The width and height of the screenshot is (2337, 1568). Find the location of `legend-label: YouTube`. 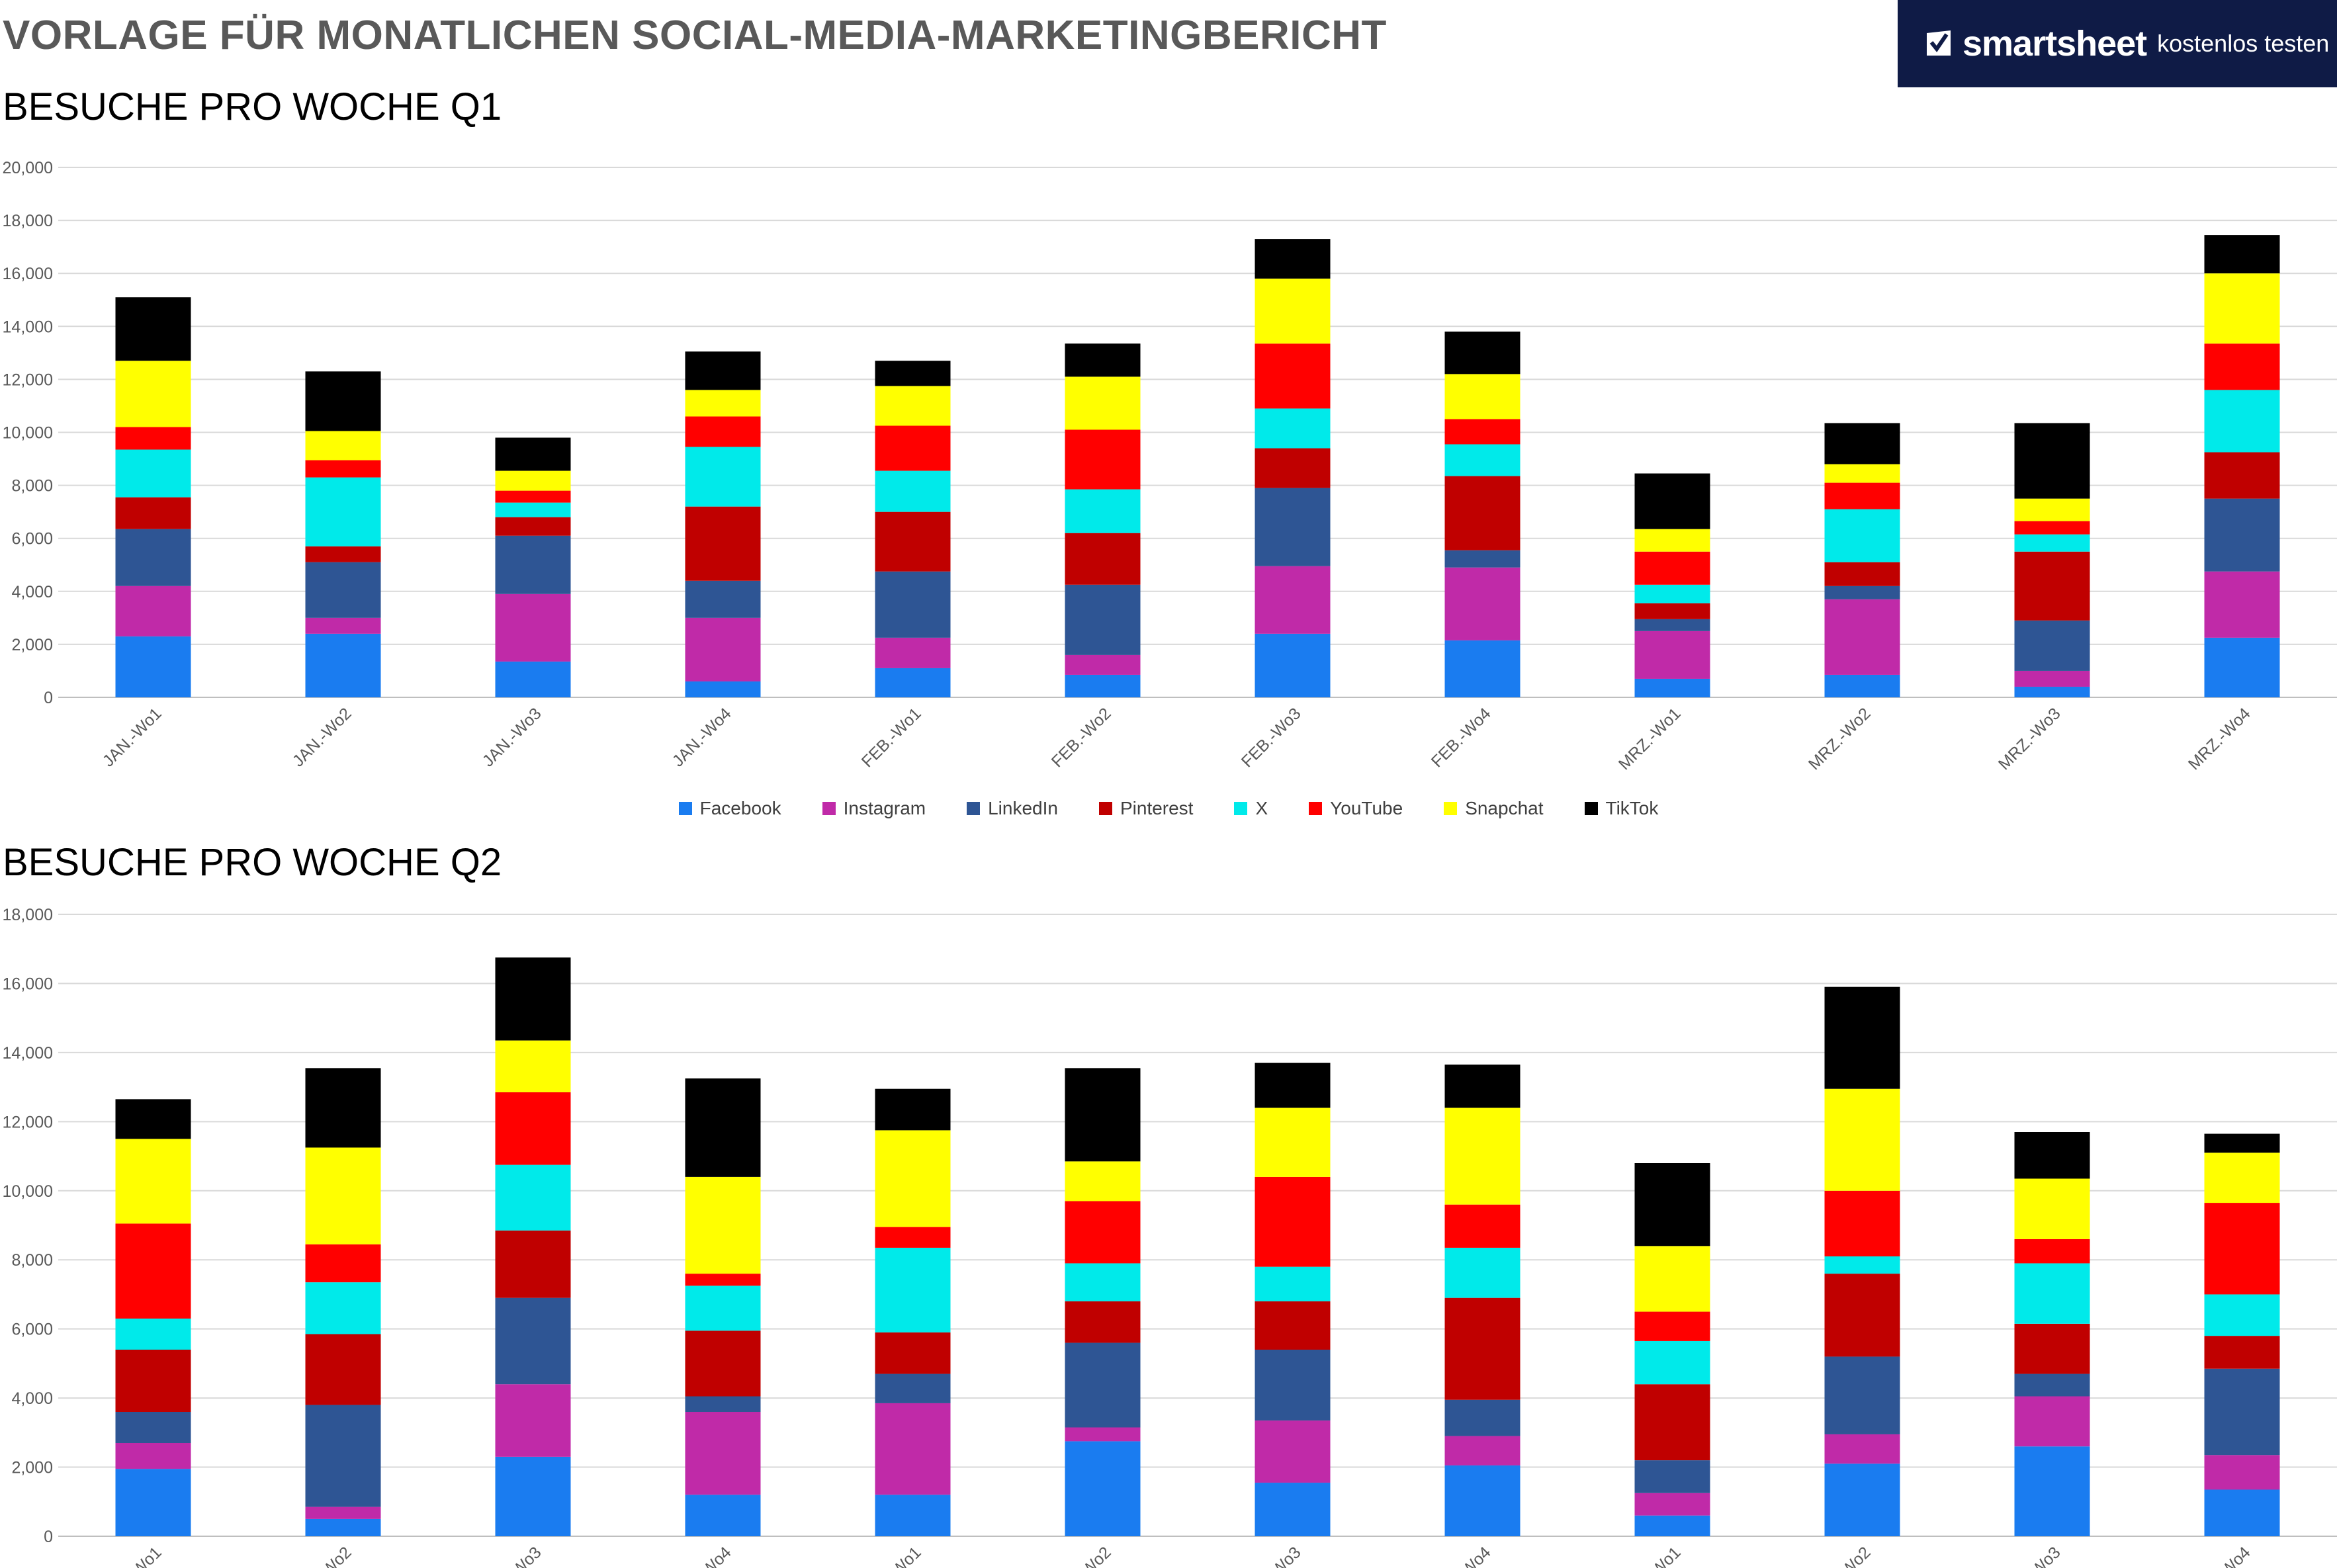

legend-label: YouTube is located at coordinates (1366, 808).